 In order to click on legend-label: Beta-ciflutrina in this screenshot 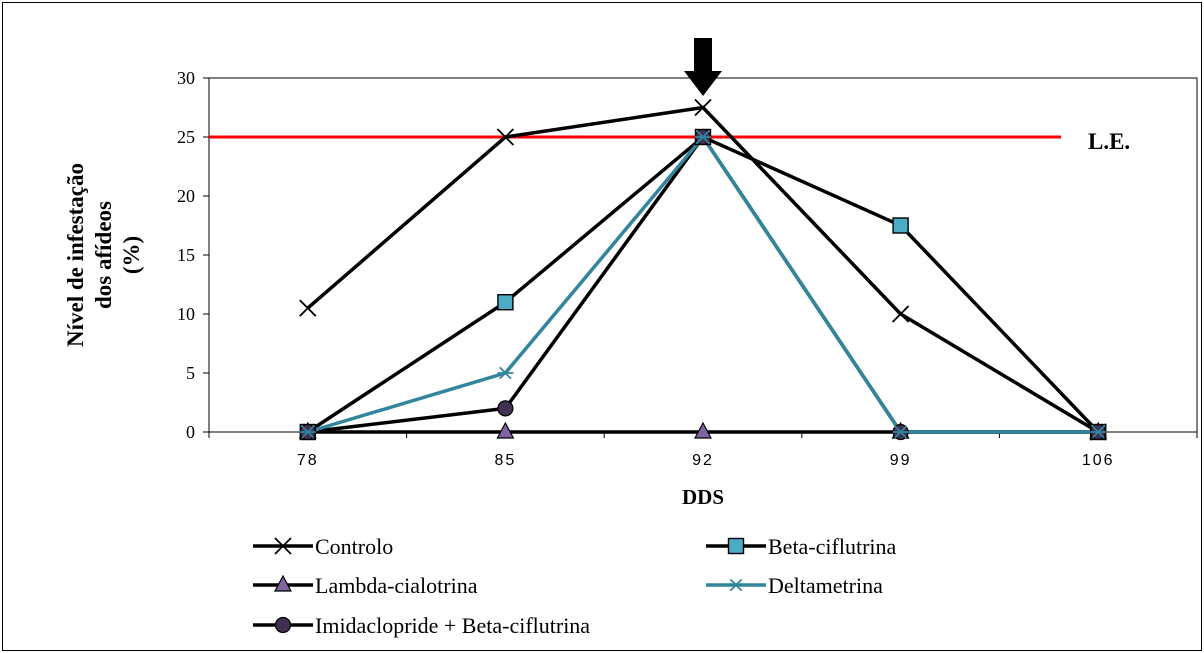, I will do `click(832, 546)`.